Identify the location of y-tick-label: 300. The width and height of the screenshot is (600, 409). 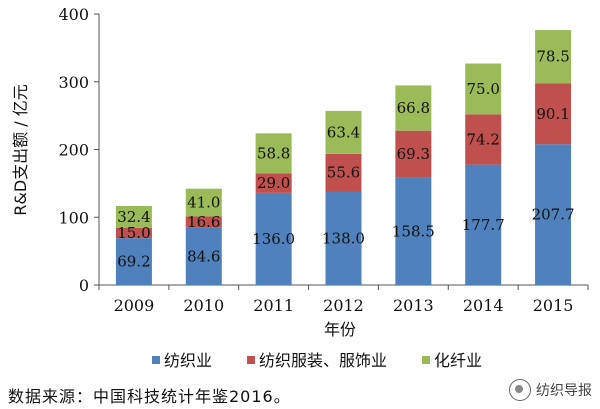
(73, 82).